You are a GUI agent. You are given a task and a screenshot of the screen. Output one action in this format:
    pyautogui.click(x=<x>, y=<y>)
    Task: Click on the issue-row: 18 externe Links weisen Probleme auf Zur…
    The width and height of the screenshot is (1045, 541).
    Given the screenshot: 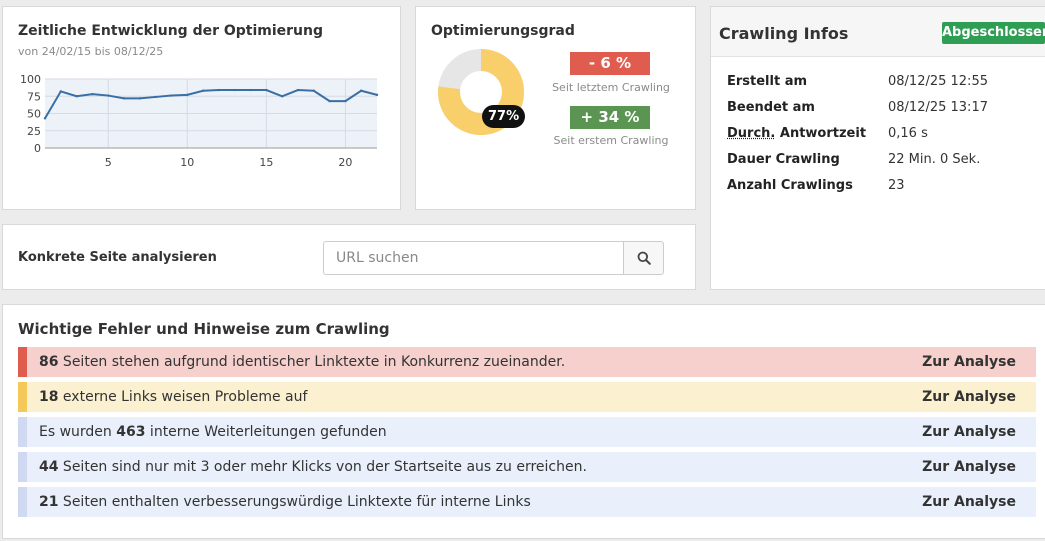 What is the action you would take?
    pyautogui.click(x=527, y=397)
    